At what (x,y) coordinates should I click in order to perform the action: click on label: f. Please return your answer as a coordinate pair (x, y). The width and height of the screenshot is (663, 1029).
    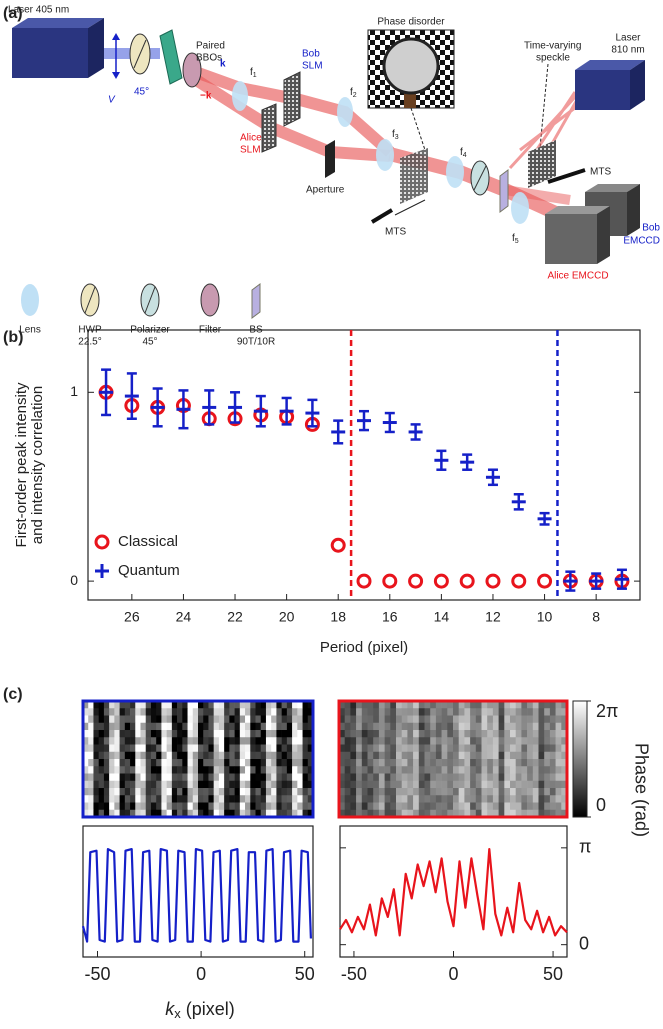
    Looking at the image, I should click on (393, 134).